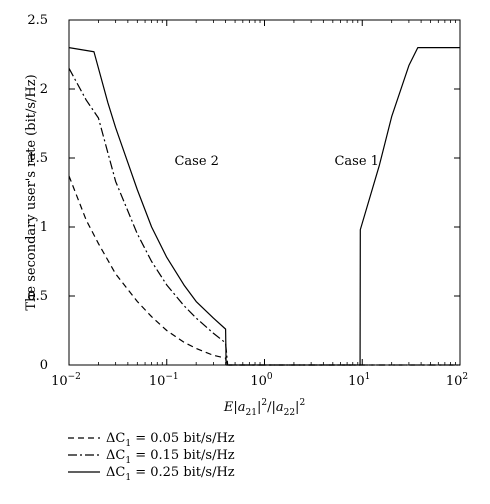 The width and height of the screenshot is (490, 504). Describe the element at coordinates (44, 227) in the screenshot. I see `y-tick-label: 1` at that location.